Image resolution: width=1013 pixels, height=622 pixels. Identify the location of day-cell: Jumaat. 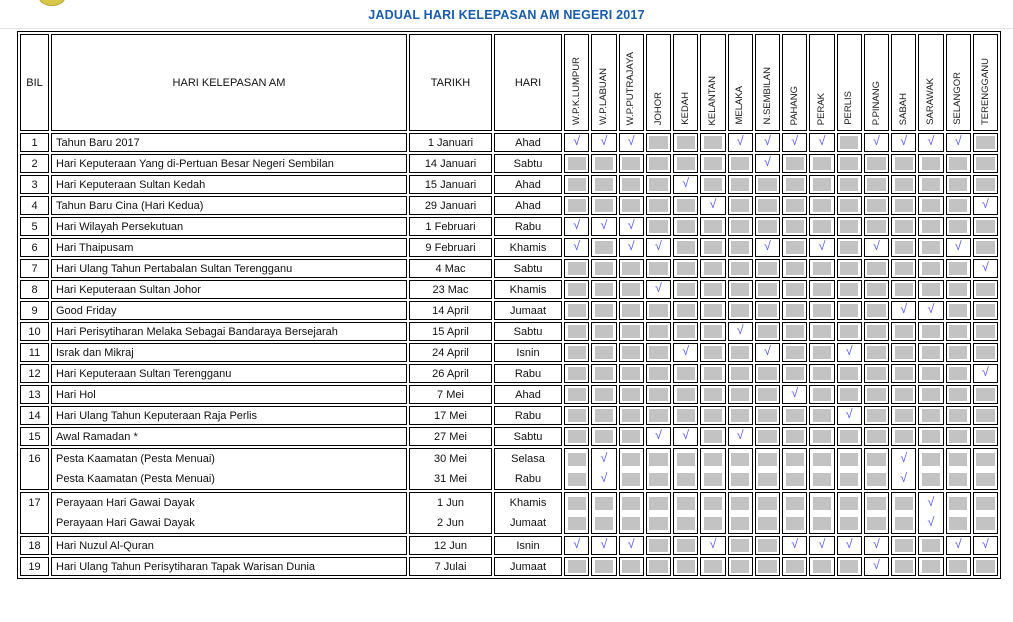
(528, 310).